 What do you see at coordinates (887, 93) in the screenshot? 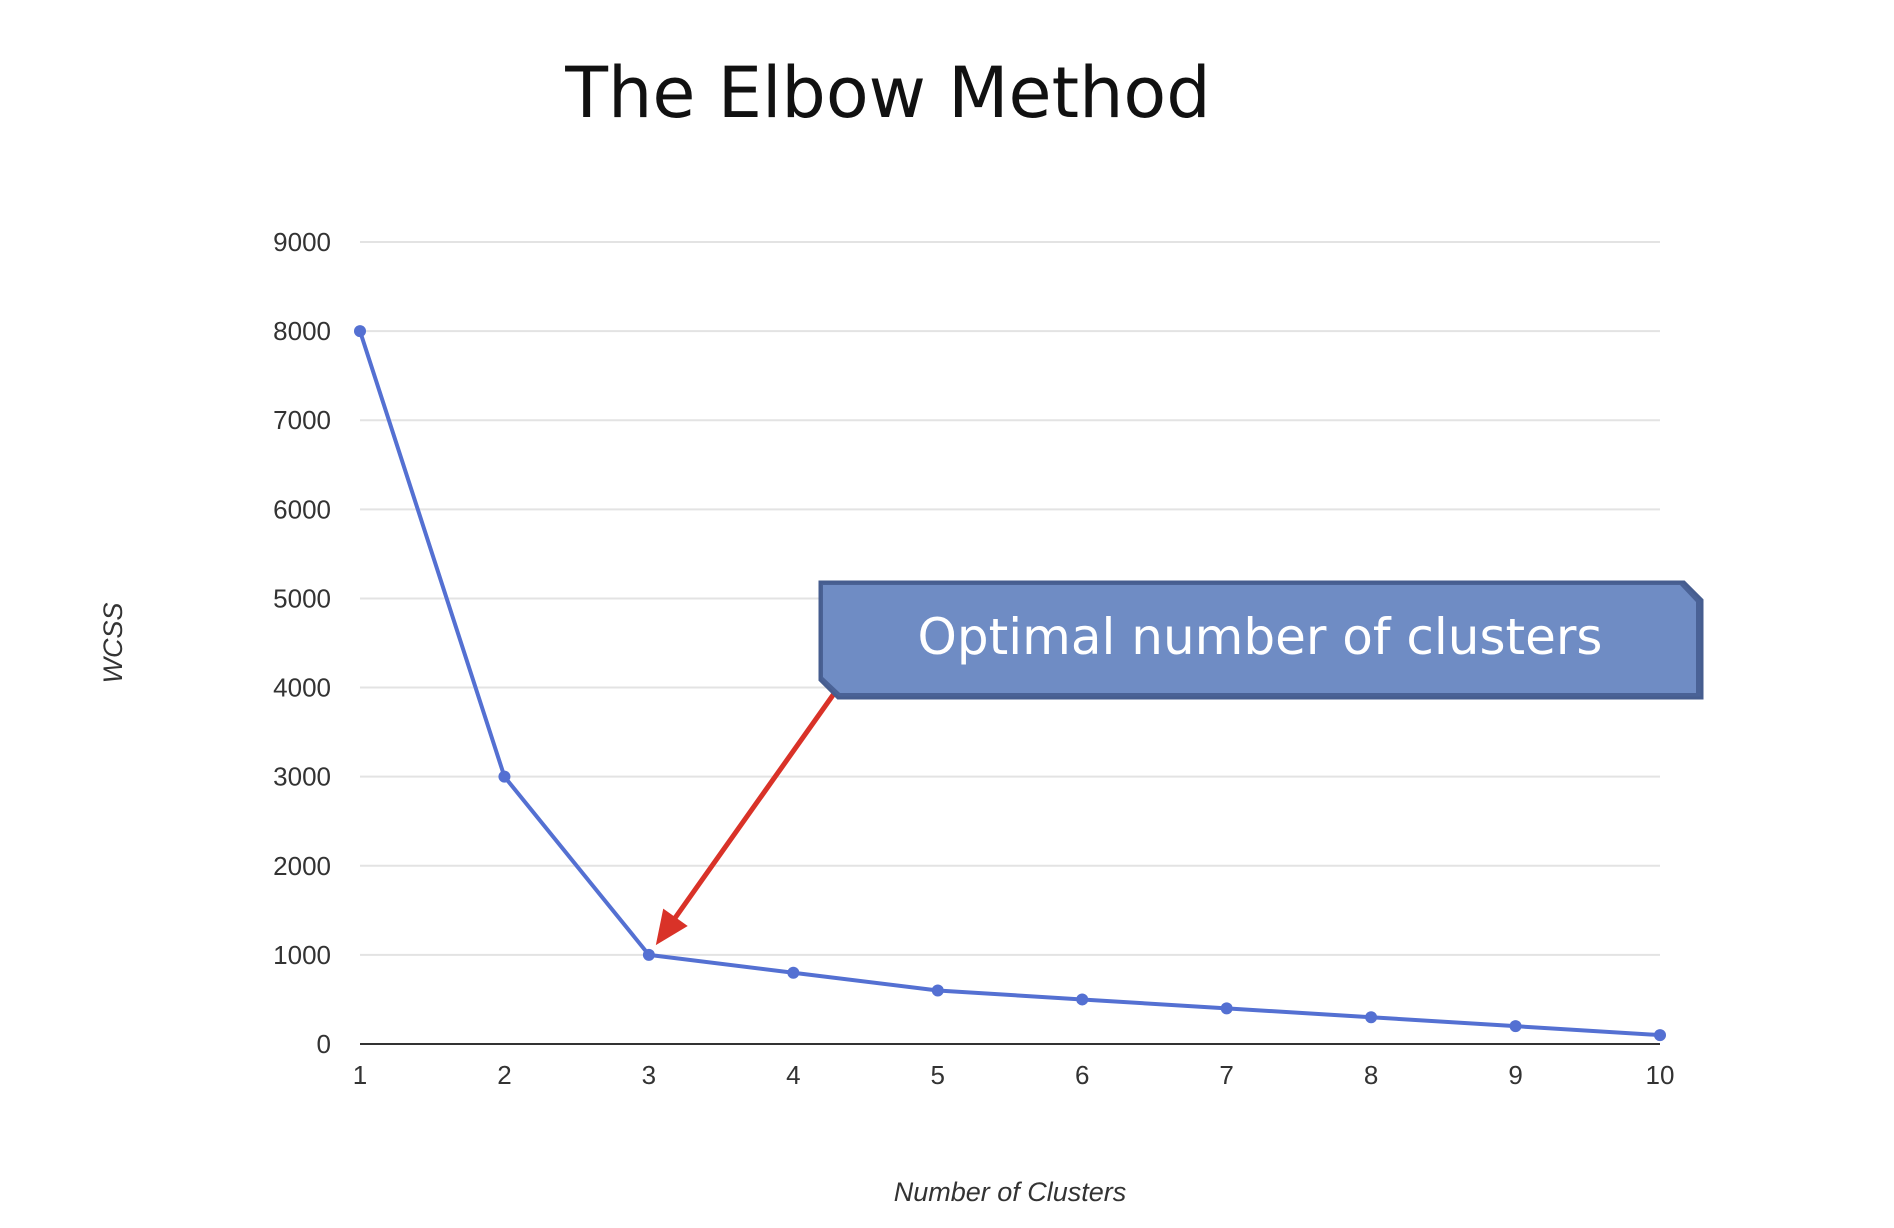
I see `chart-title: The Elbow Method` at bounding box center [887, 93].